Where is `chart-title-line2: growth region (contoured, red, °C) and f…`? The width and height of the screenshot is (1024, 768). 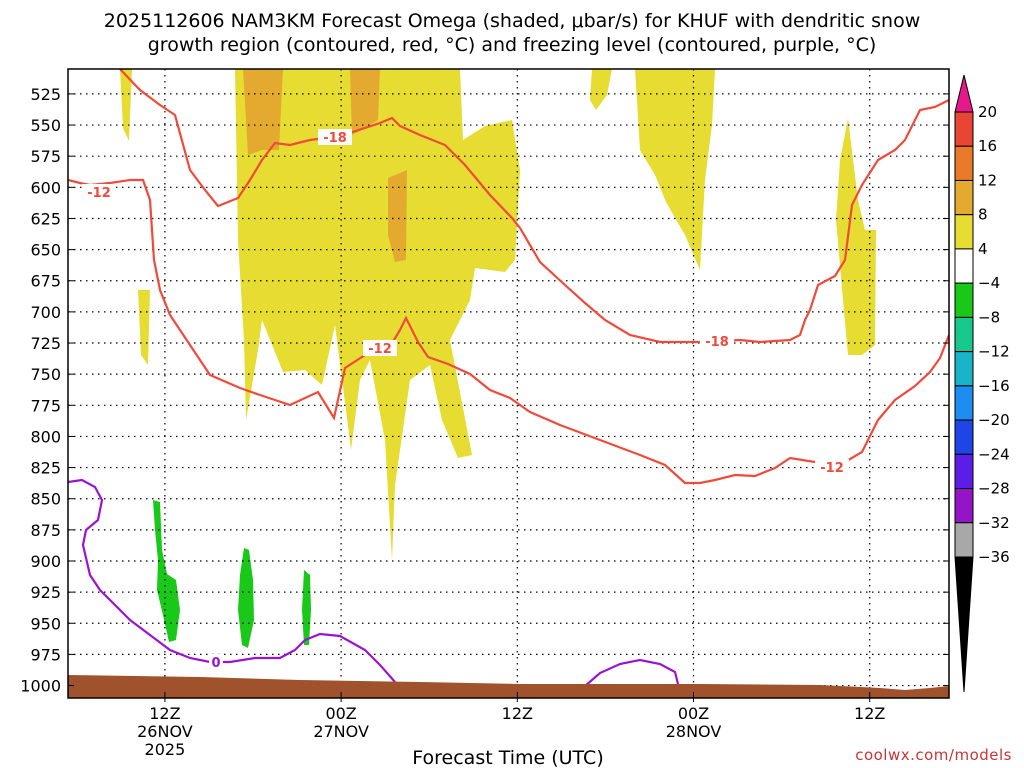
chart-title-line2: growth region (contoured, red, °C) and f… is located at coordinates (512, 45).